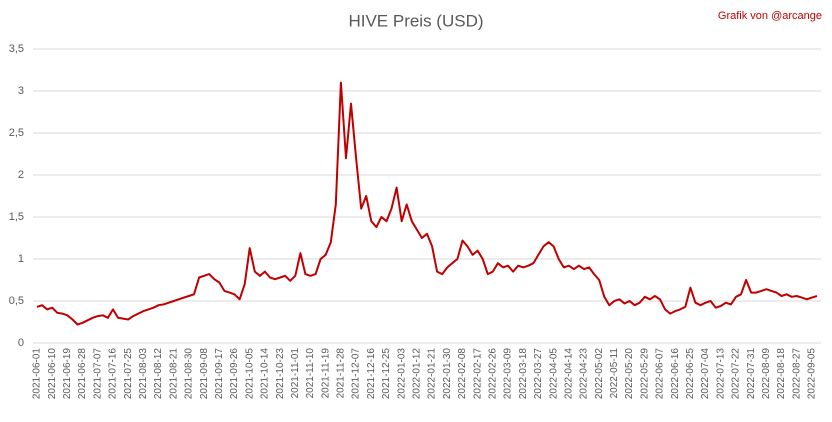 Image resolution: width=832 pixels, height=422 pixels. Describe the element at coordinates (143, 374) in the screenshot. I see `x-tick-label: 2021-08-03` at that location.